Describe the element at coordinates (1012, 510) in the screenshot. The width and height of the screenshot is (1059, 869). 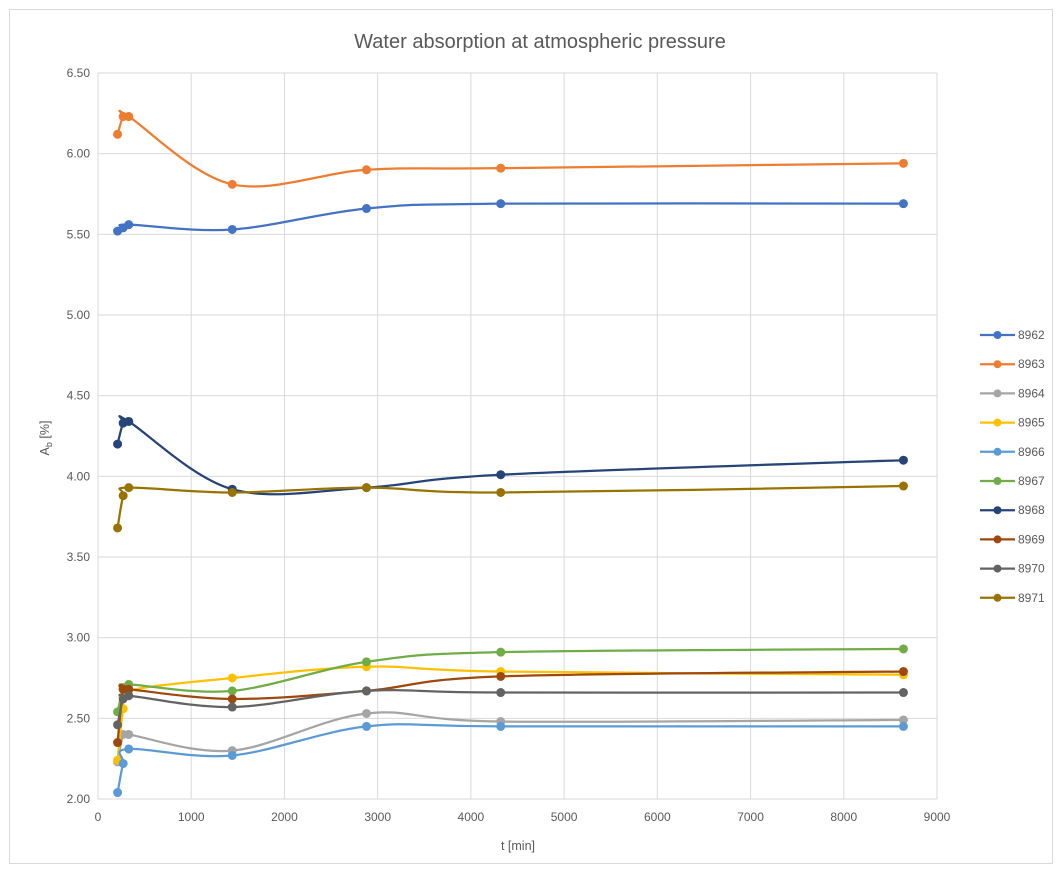
I see `legend-item-8968: 8968` at that location.